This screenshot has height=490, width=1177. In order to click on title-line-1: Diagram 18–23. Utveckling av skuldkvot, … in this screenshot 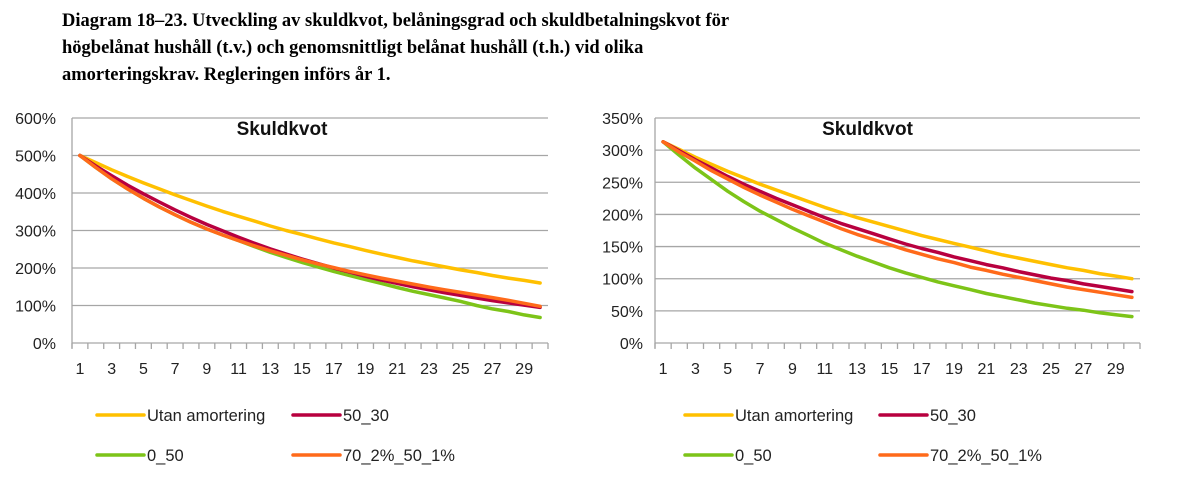, I will do `click(396, 21)`.